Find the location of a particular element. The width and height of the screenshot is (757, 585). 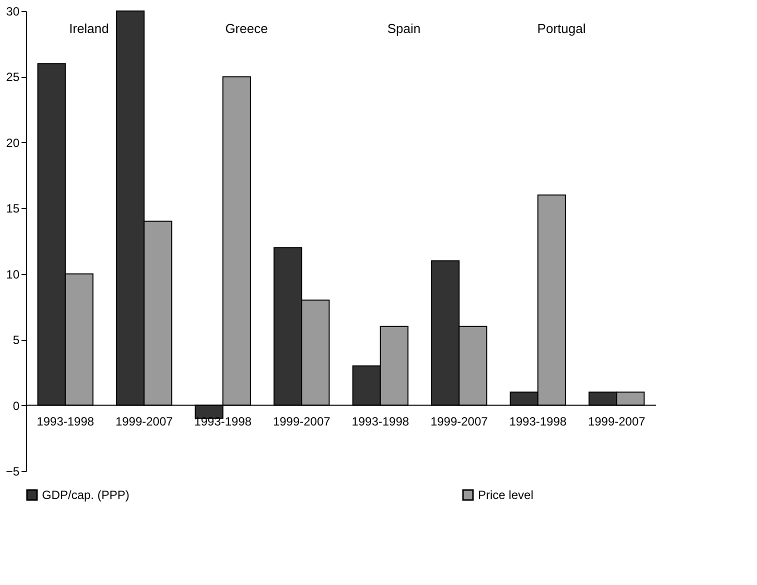

y-tick-label: 25 is located at coordinates (13, 77).